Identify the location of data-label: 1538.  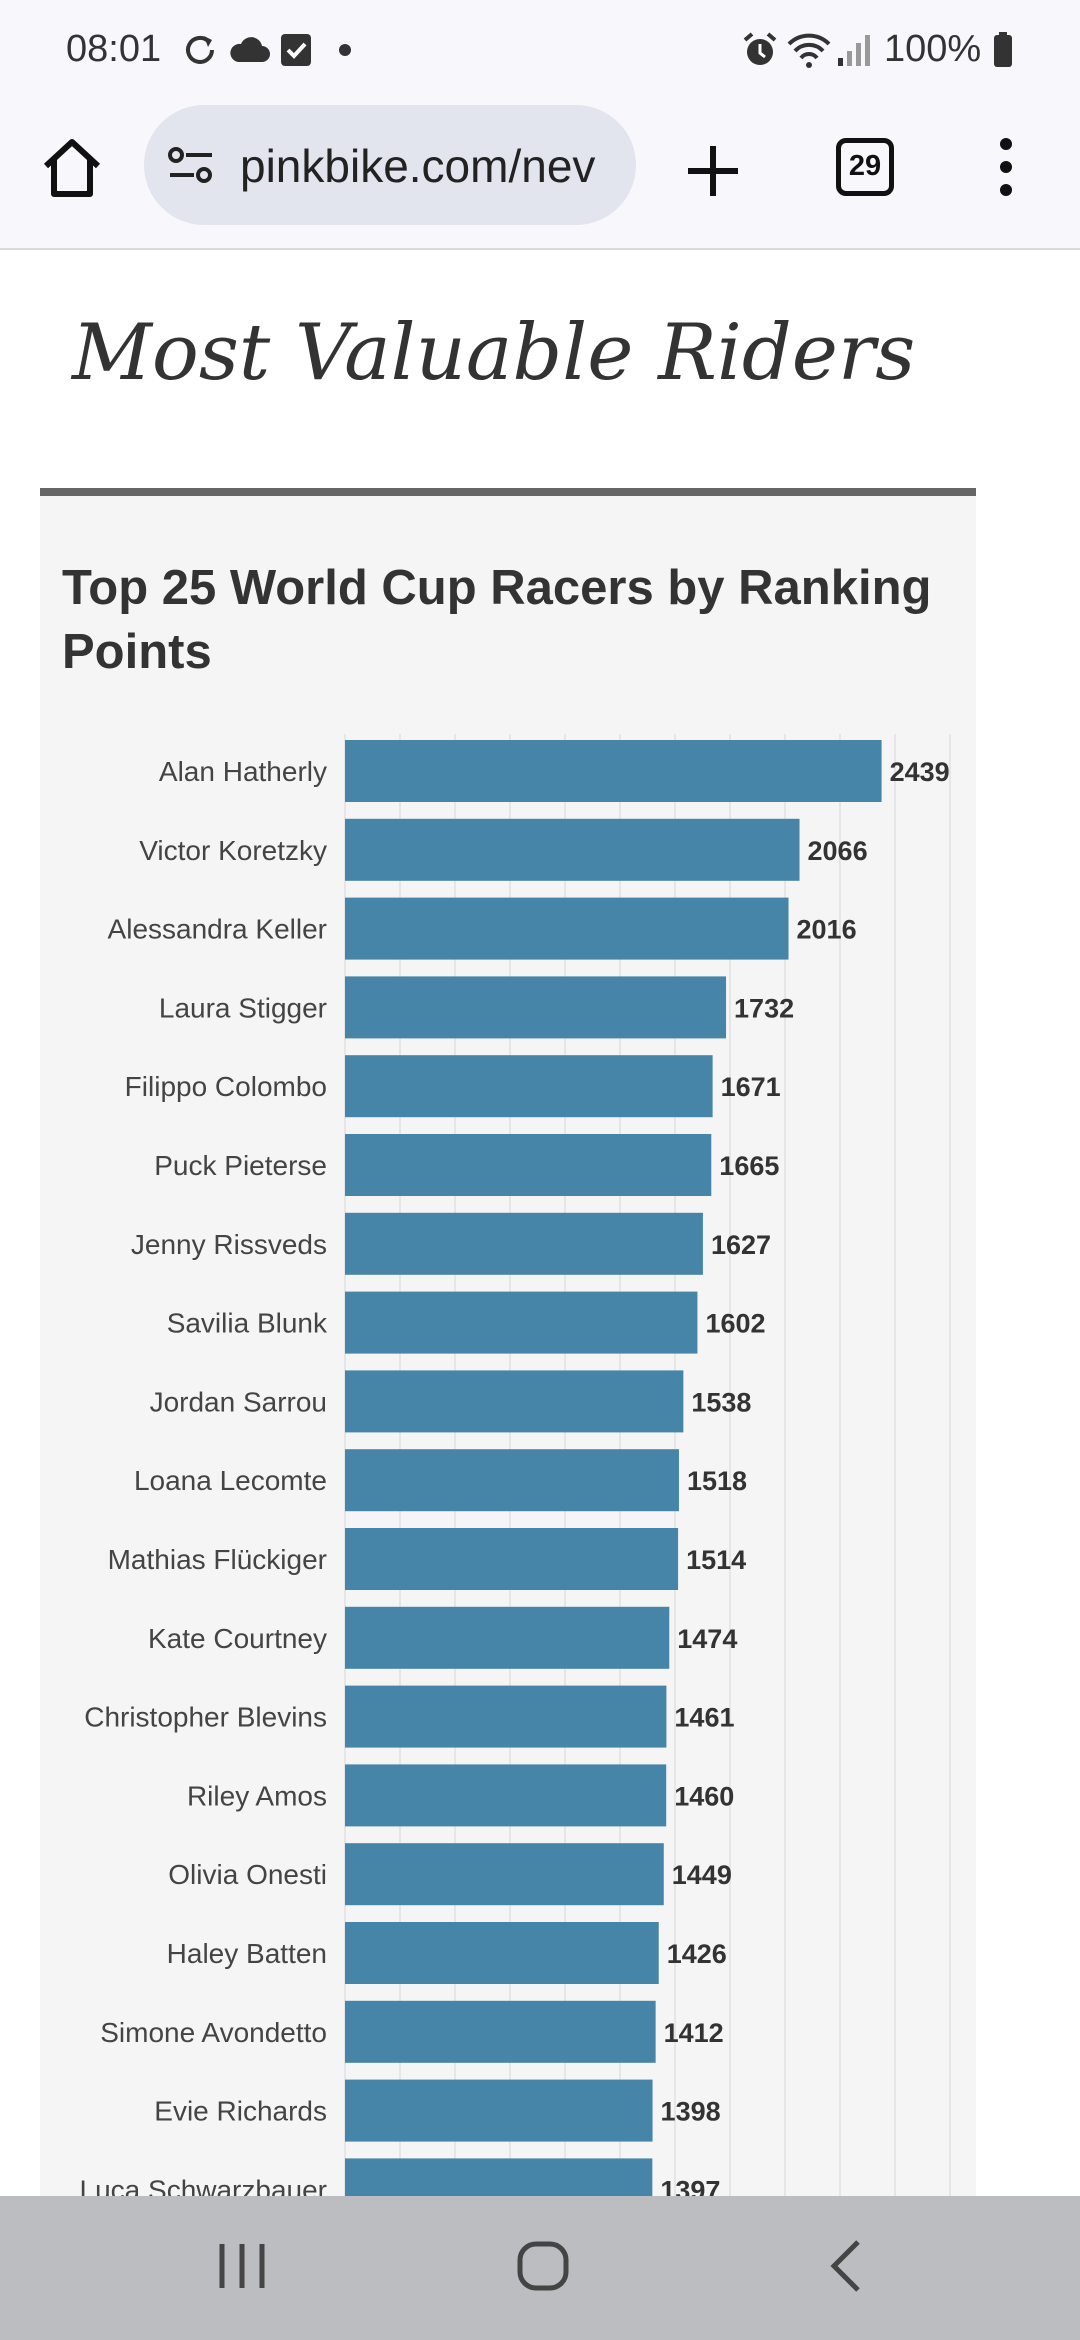
(721, 1402).